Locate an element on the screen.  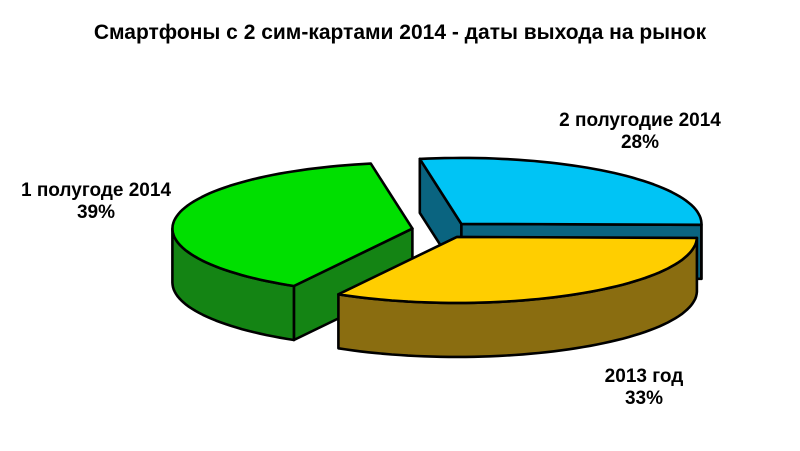
slice-label-text: 1 полугоде 2014 is located at coordinates (96, 190).